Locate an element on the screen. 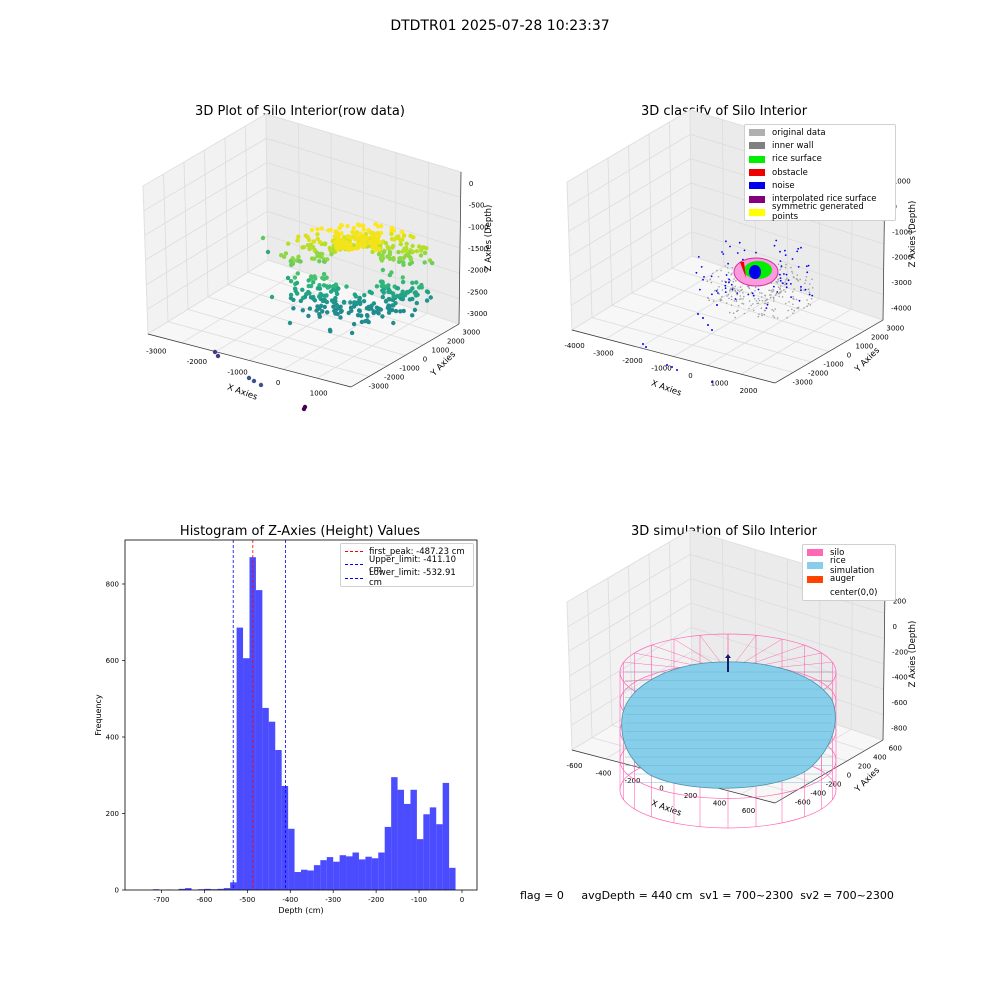 The image size is (1000, 1000). histogram-legend-item: Upper_limit: -411.10 cm is located at coordinates (407, 565).